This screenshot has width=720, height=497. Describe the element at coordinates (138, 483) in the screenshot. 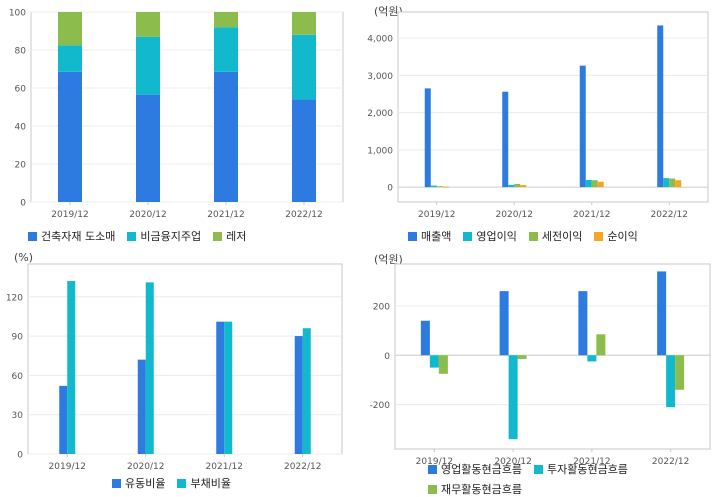

I see `legend-item: 유동비율` at that location.